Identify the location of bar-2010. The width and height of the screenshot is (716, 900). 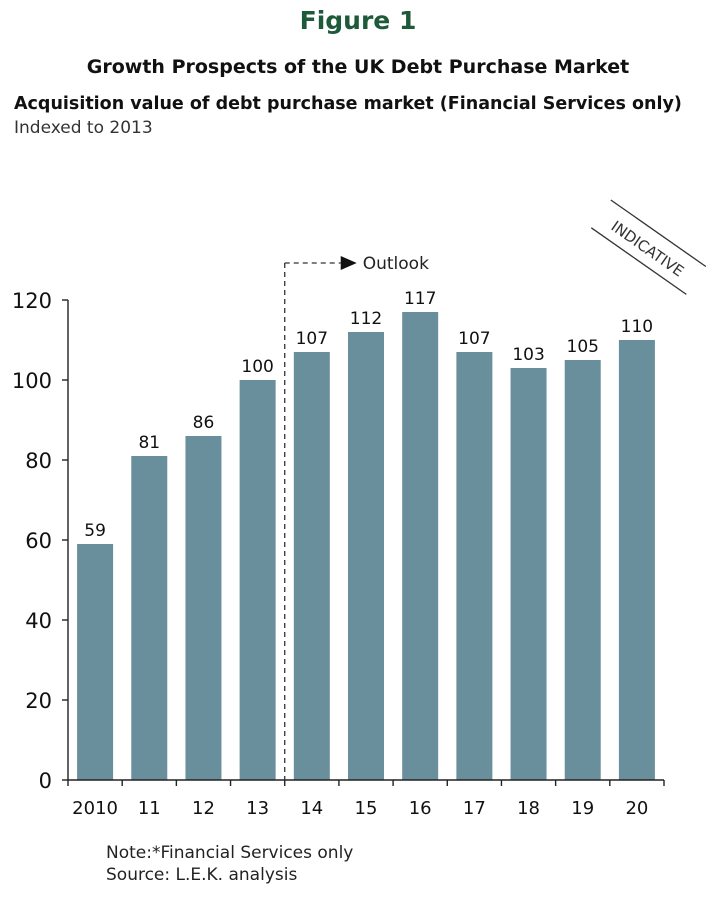
(95, 662).